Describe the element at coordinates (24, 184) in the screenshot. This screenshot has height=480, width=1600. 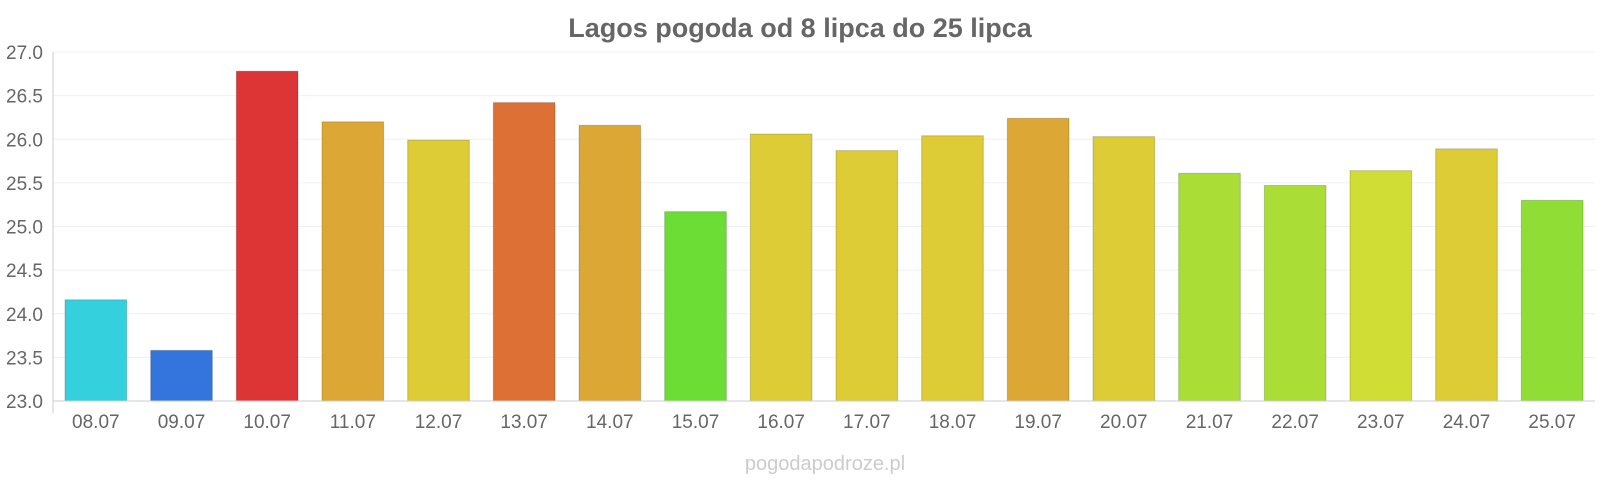
I see `y-tick-label: 25.5` at that location.